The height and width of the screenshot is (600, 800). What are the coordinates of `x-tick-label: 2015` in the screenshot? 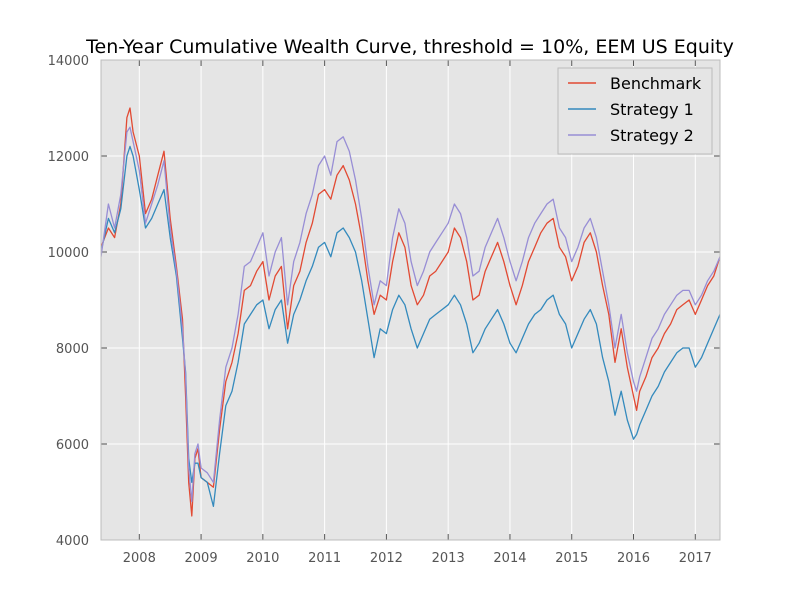 It's located at (571, 558).